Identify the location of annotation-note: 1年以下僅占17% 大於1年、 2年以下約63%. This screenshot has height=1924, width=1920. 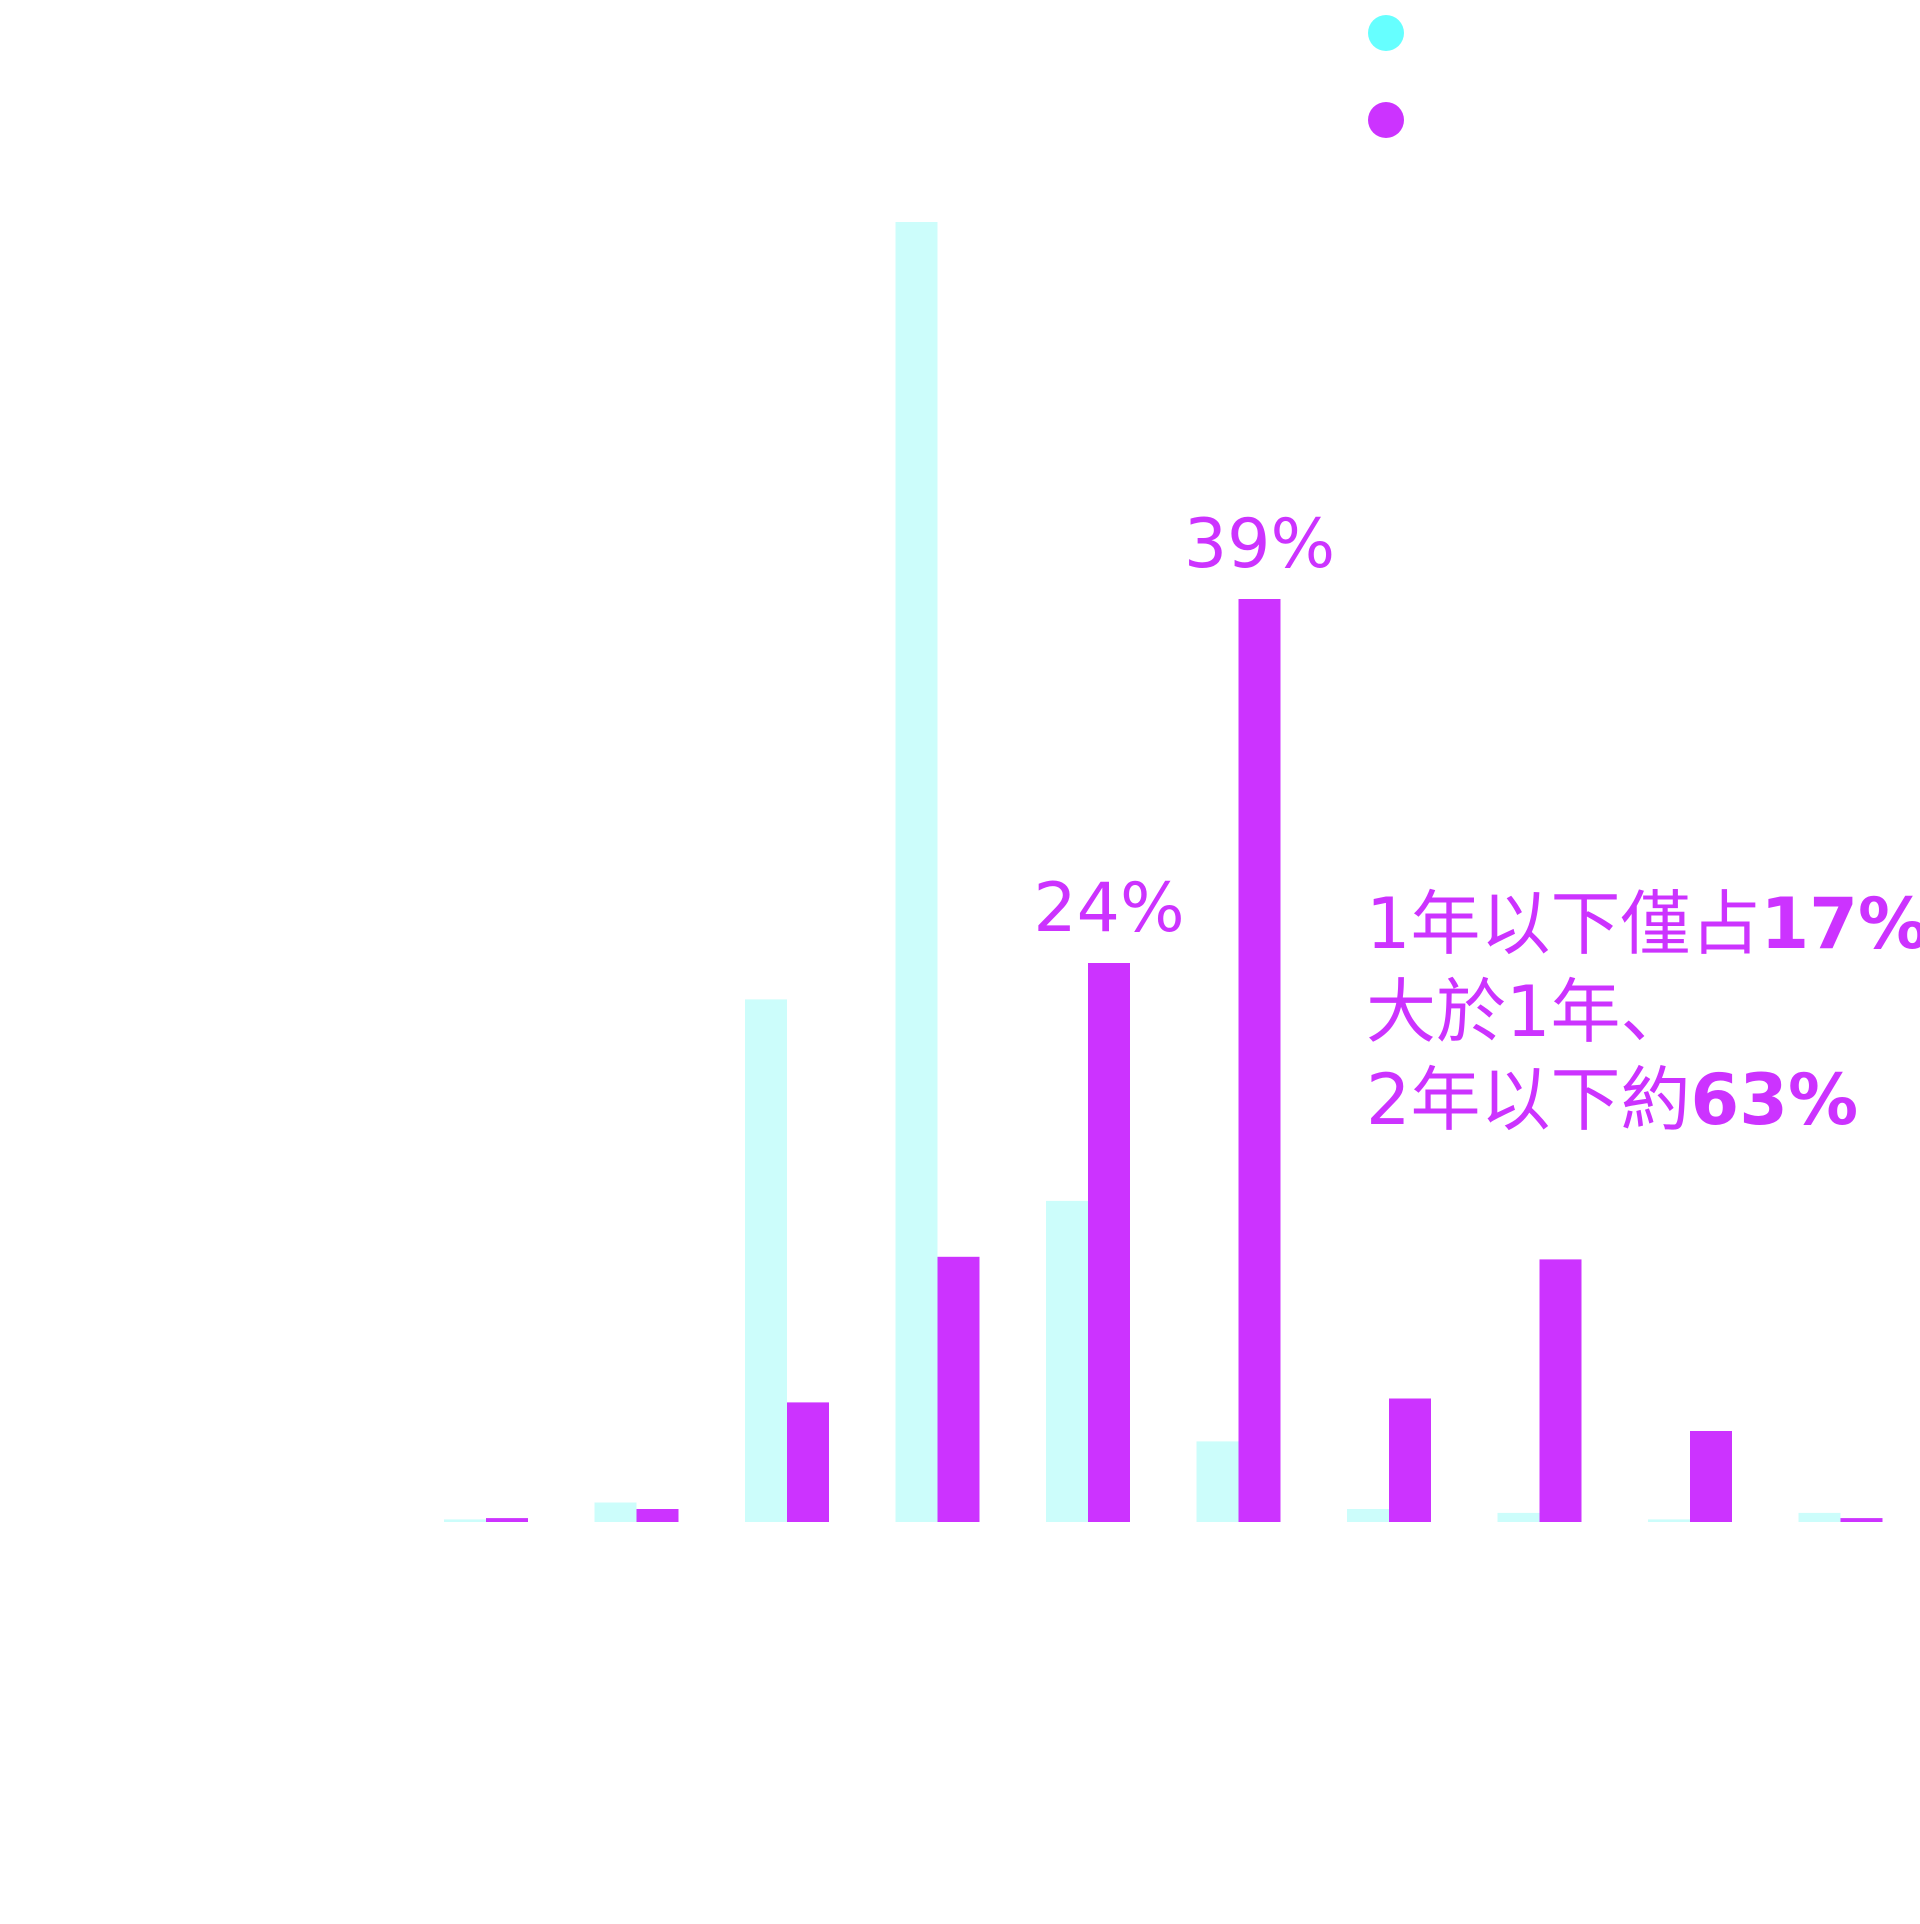
(1643, 1012).